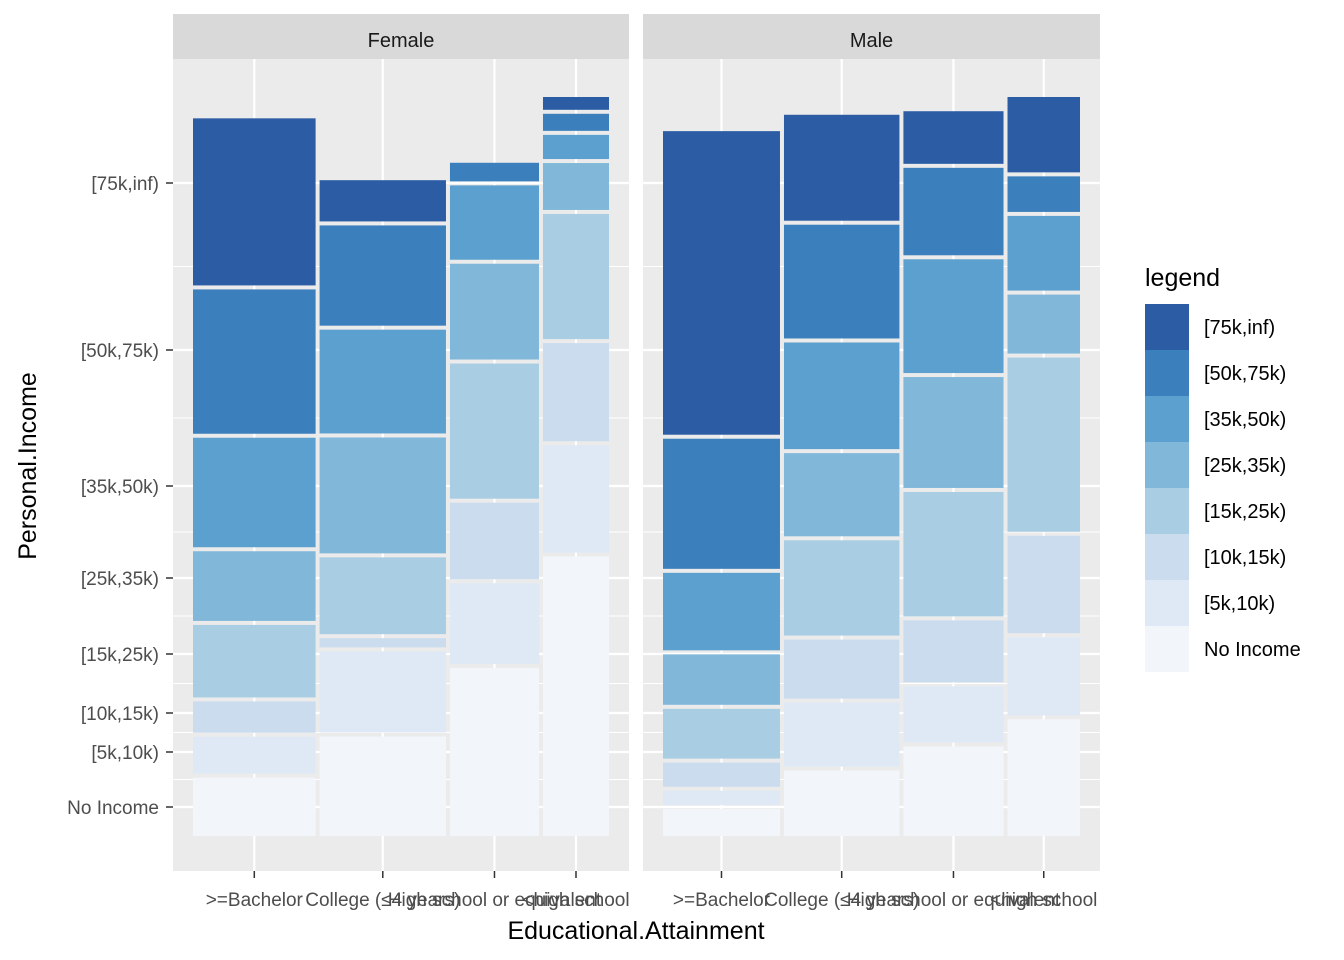 The width and height of the screenshot is (1344, 960). Describe the element at coordinates (1245, 512) in the screenshot. I see `legend-label: [15k,25k)` at that location.